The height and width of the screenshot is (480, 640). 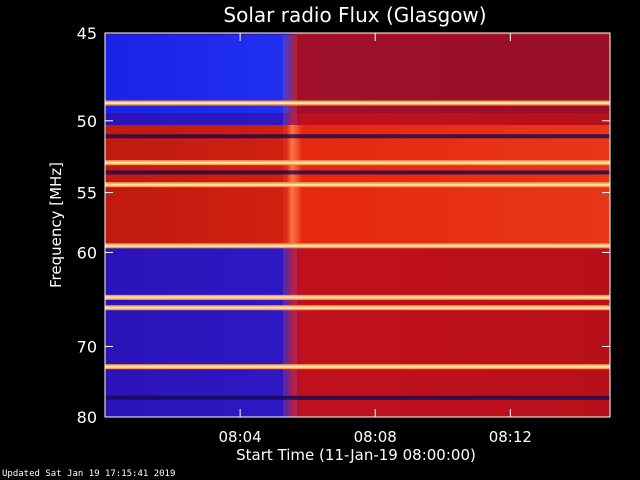 I want to click on upper-band, so click(x=357, y=74).